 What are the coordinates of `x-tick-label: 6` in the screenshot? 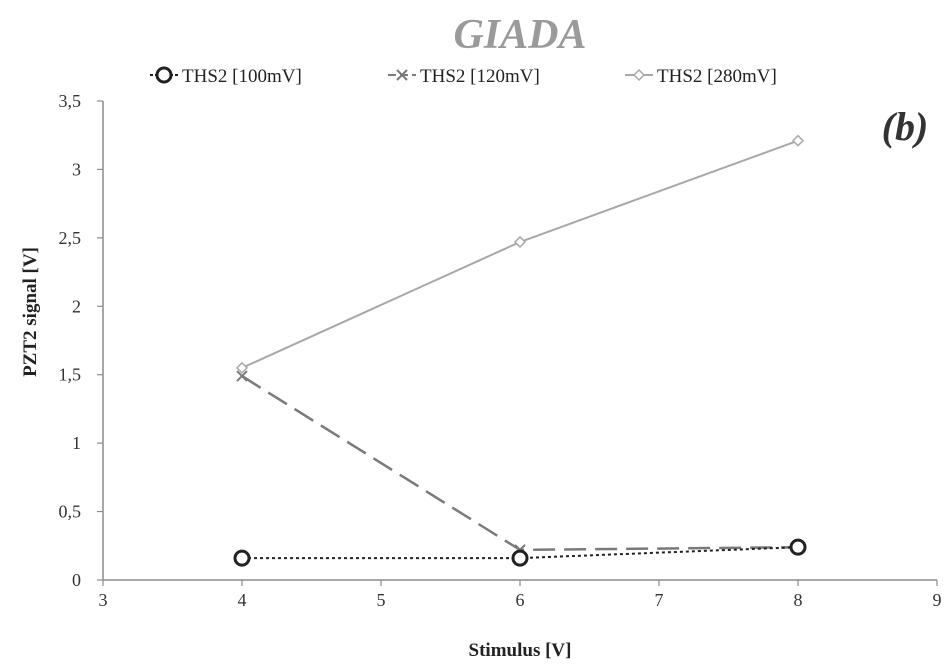 It's located at (520, 600).